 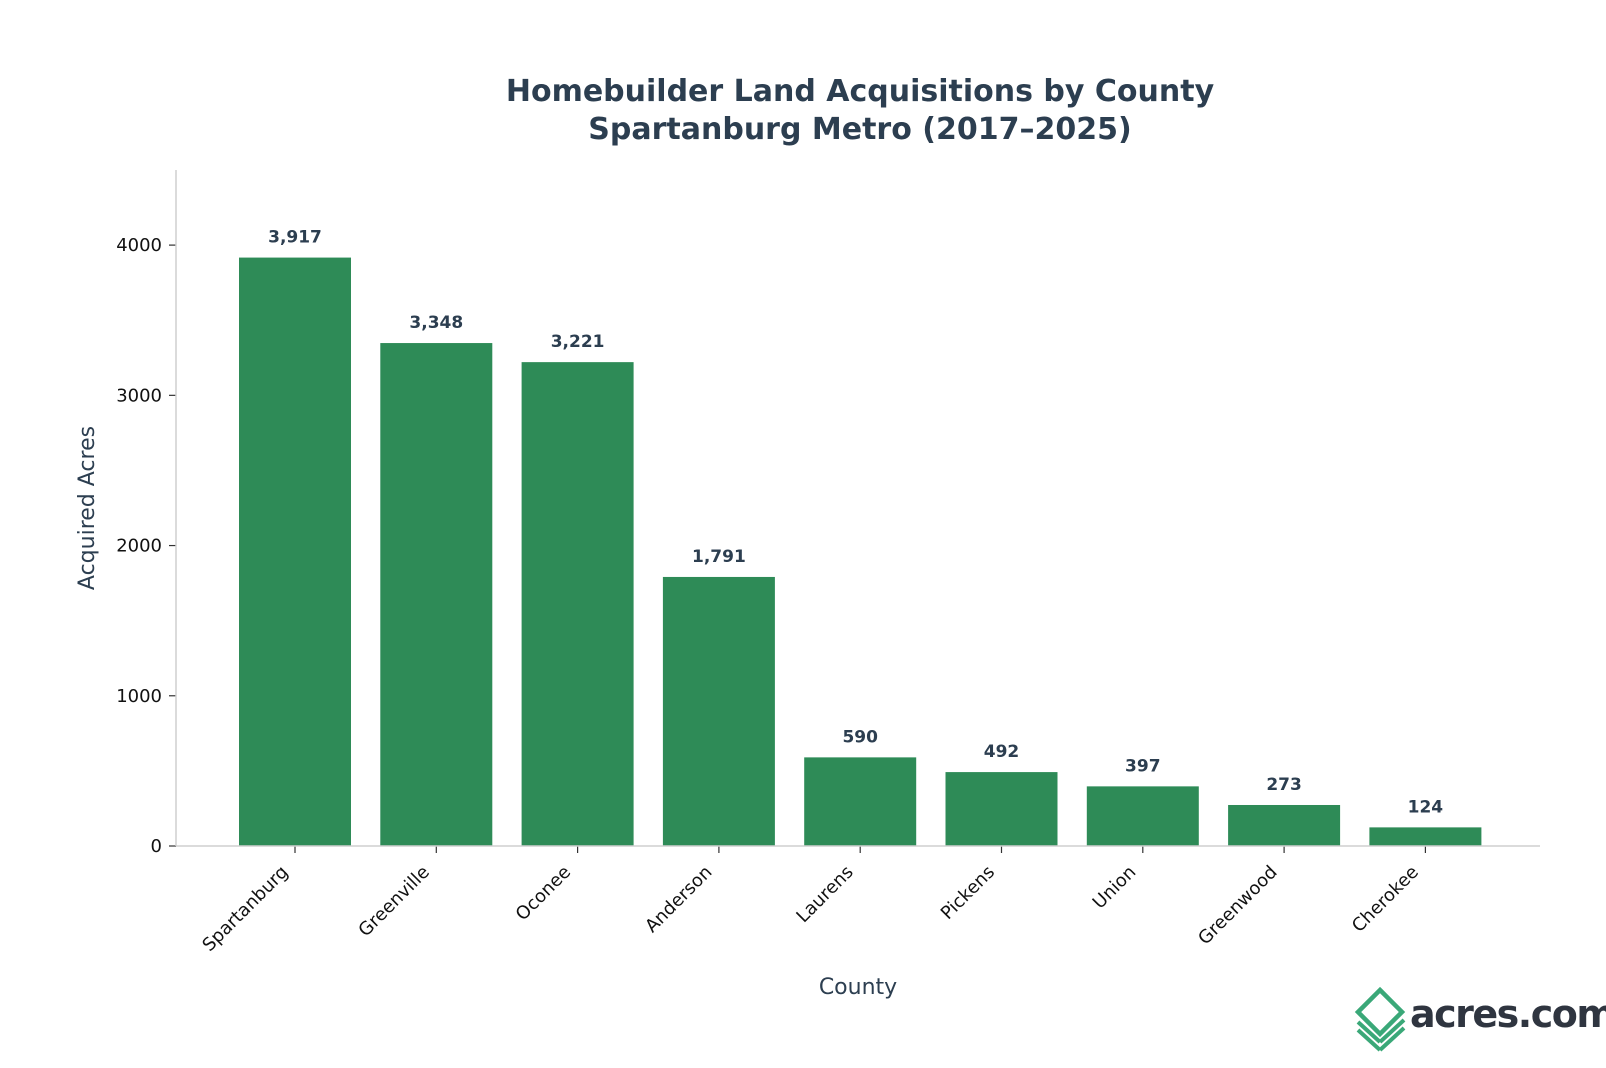 What do you see at coordinates (578, 342) in the screenshot?
I see `bar-value-label: 3,221` at bounding box center [578, 342].